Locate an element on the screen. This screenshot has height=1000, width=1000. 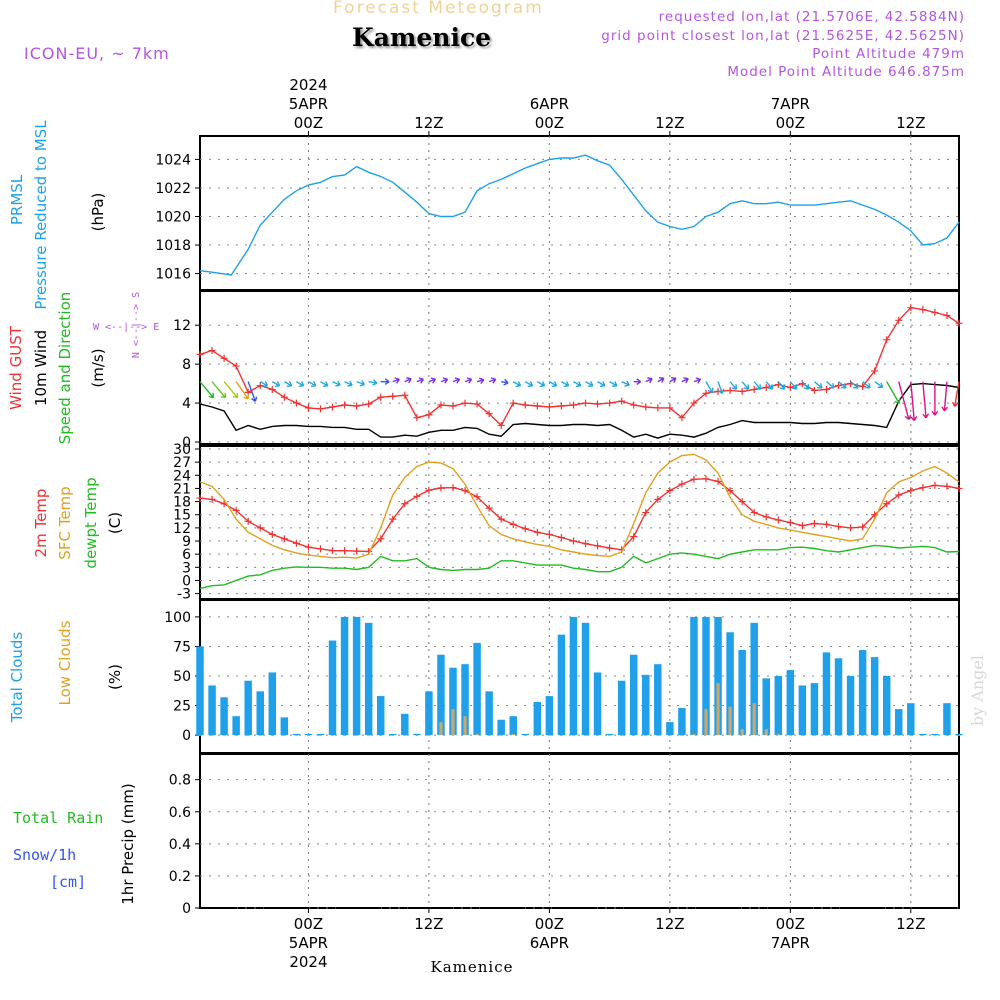
precip-ytick-label: 0.2 is located at coordinates (180, 877).